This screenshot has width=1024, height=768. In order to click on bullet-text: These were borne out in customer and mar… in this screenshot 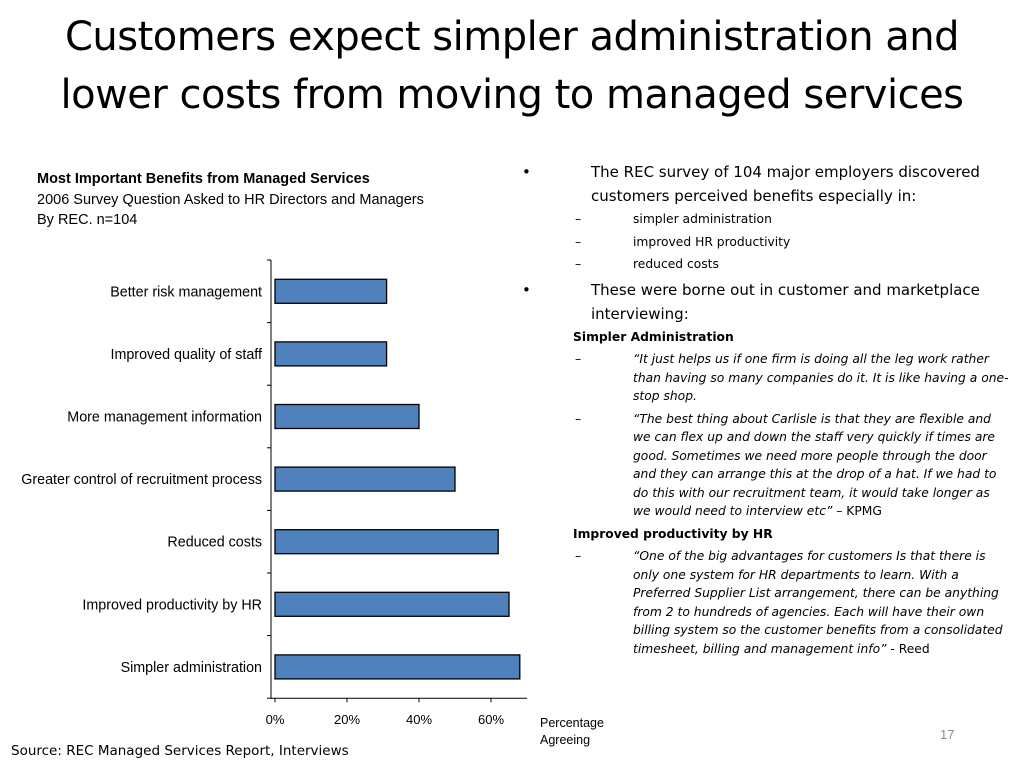, I will do `click(785, 301)`.